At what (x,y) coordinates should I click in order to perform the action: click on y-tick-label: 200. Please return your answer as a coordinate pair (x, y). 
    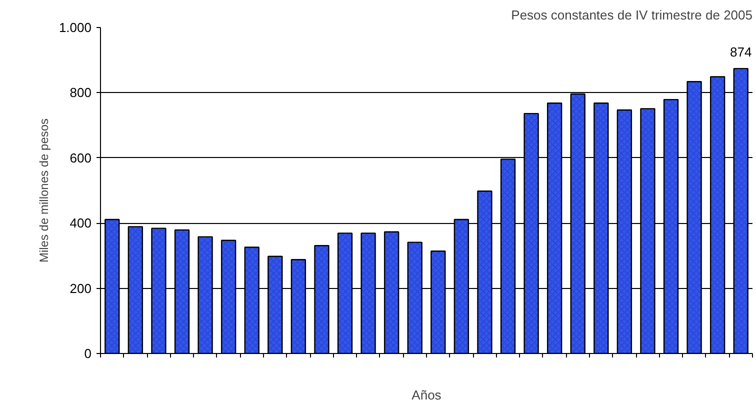
    Looking at the image, I should click on (81, 288).